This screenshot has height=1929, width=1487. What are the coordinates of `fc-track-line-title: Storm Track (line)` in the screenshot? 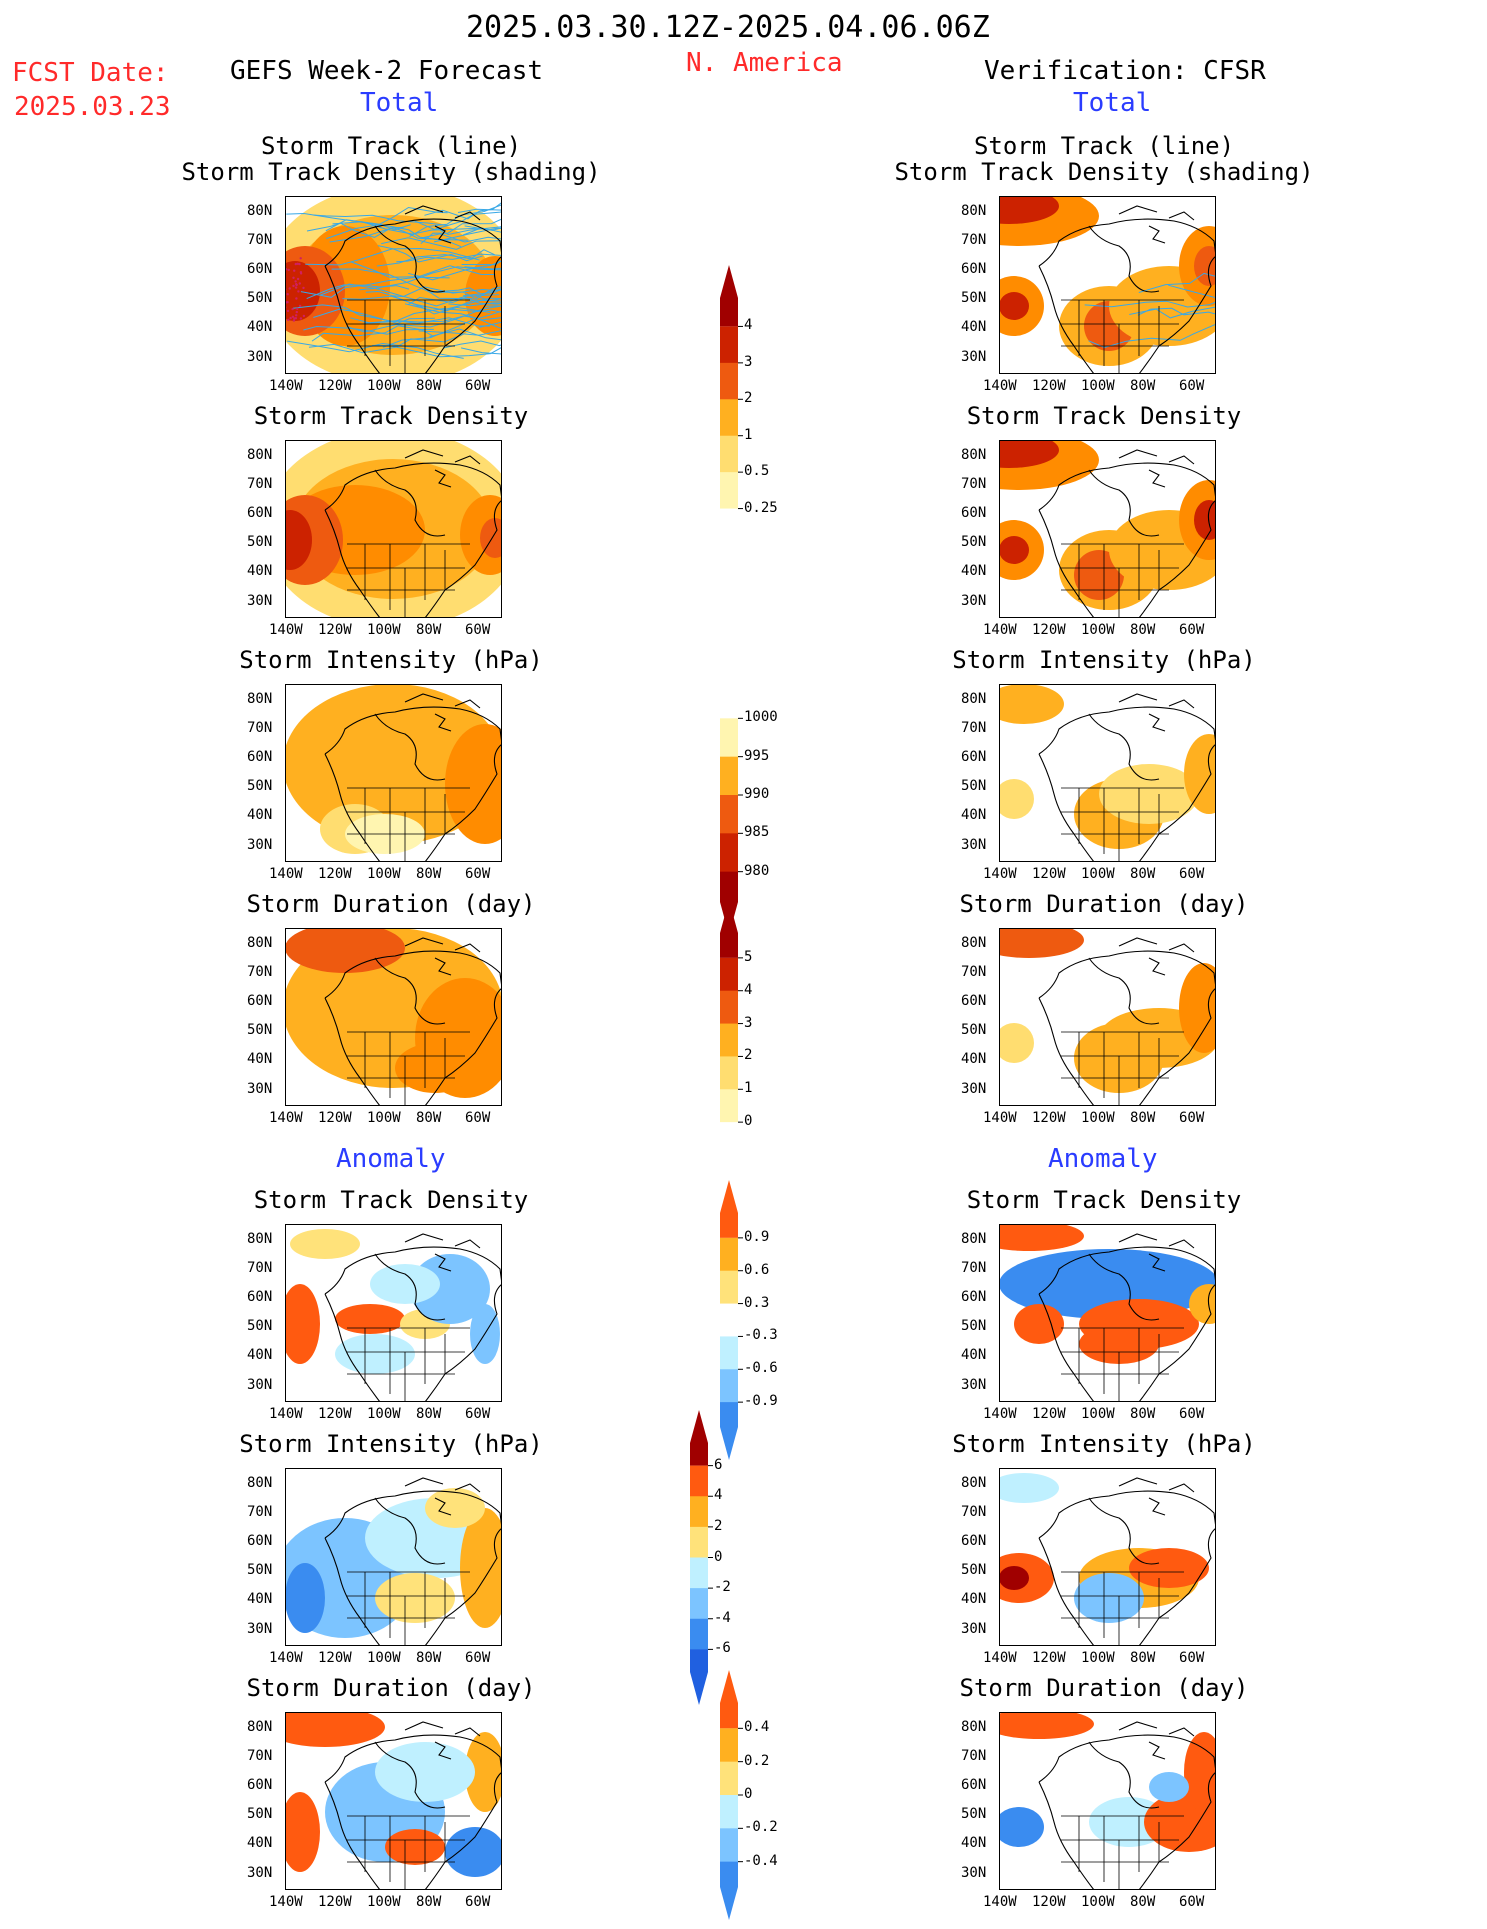 It's located at (391, 146).